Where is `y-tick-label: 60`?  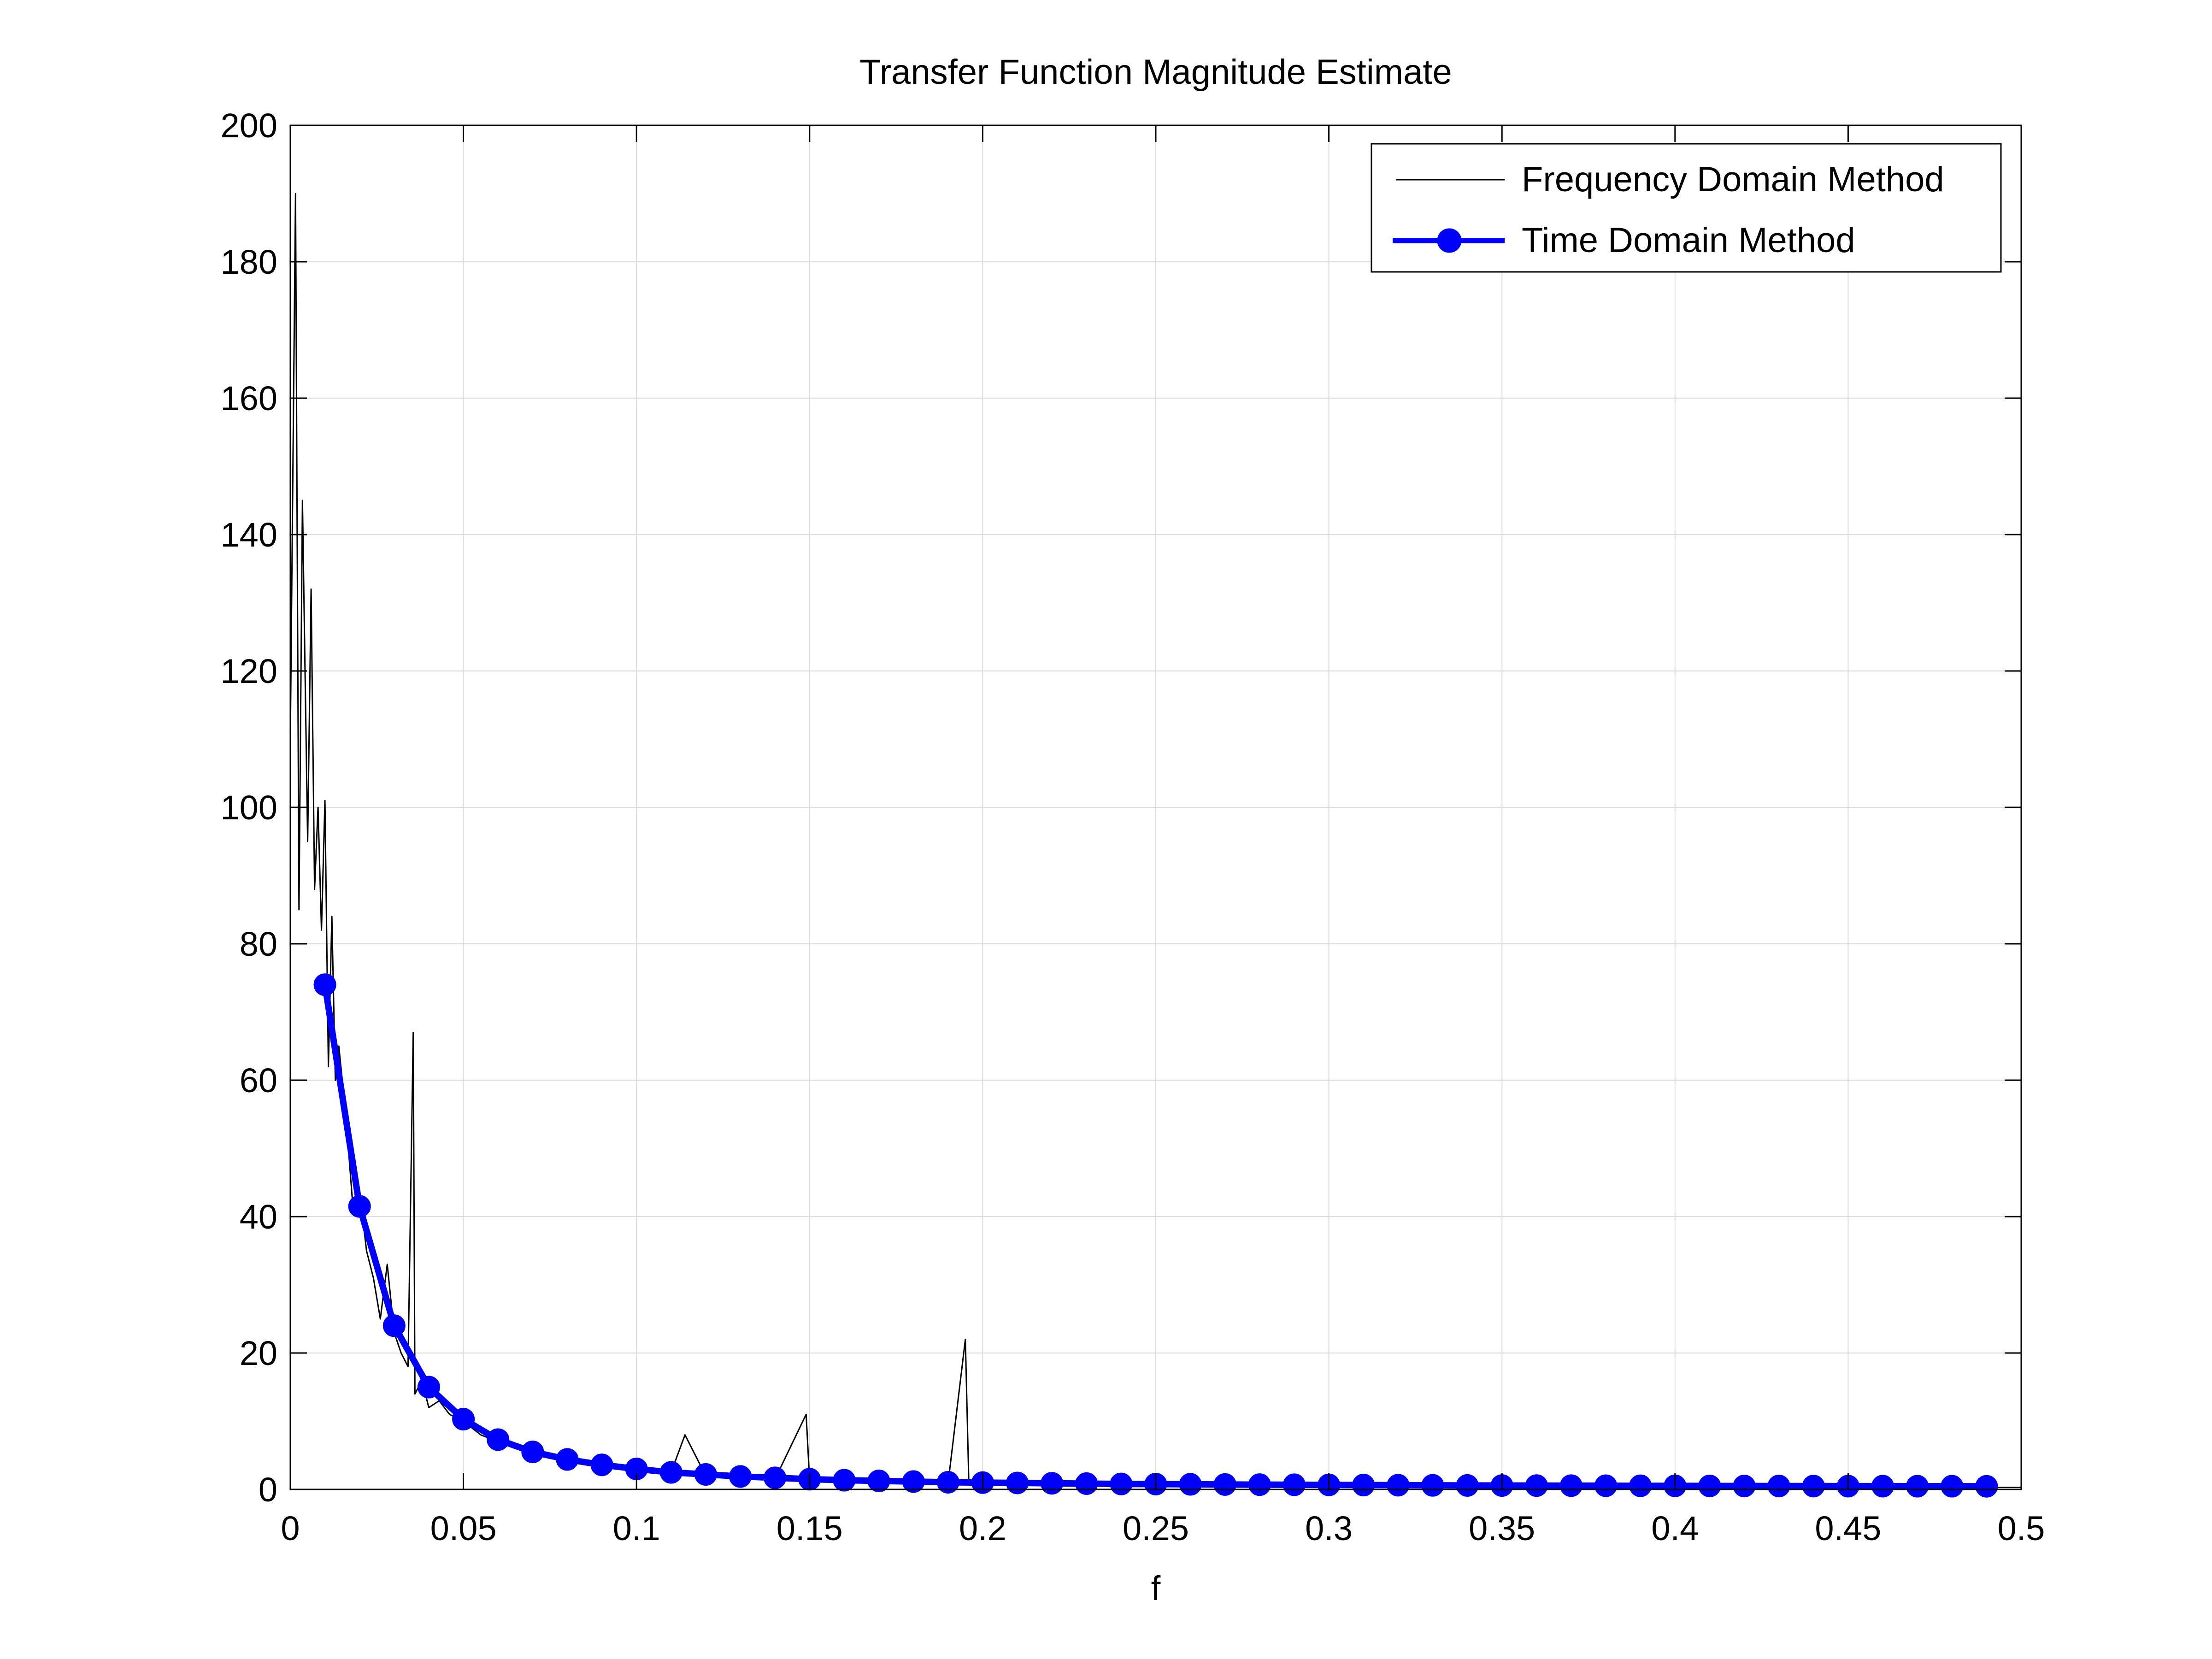
y-tick-label: 60 is located at coordinates (258, 1080).